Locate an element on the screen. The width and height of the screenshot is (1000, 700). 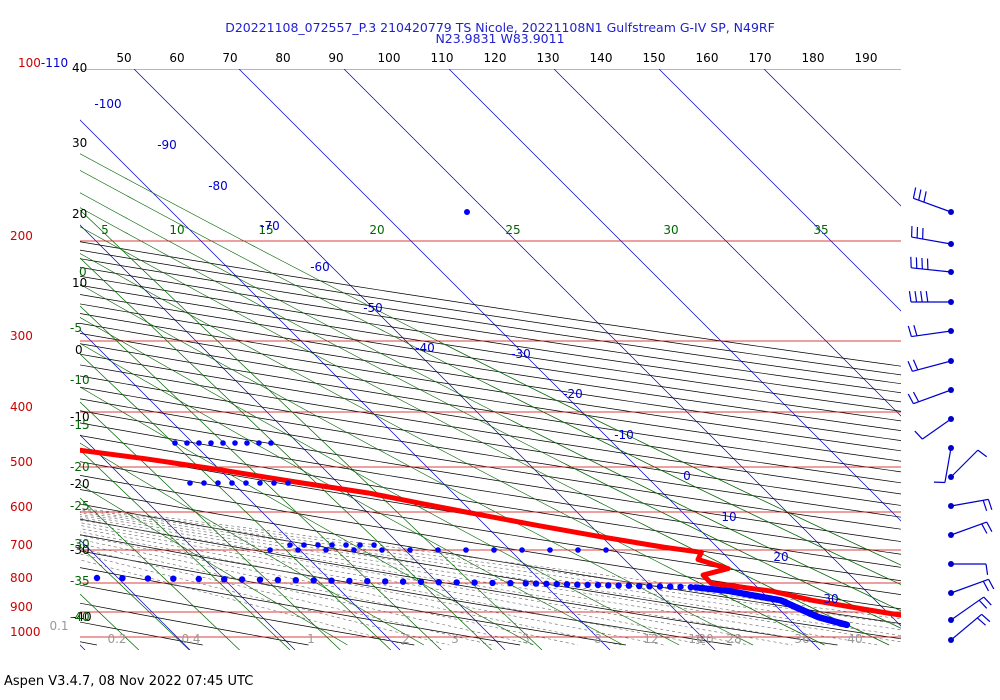
mixing-ratio-top-label: 25 is located at coordinates (512, 230).